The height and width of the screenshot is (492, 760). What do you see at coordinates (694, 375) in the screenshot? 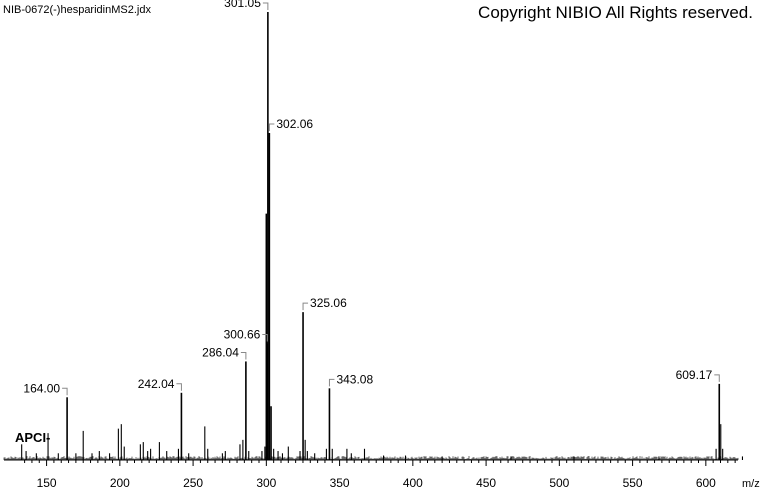
I see `svg-text: 609.17` at bounding box center [694, 375].